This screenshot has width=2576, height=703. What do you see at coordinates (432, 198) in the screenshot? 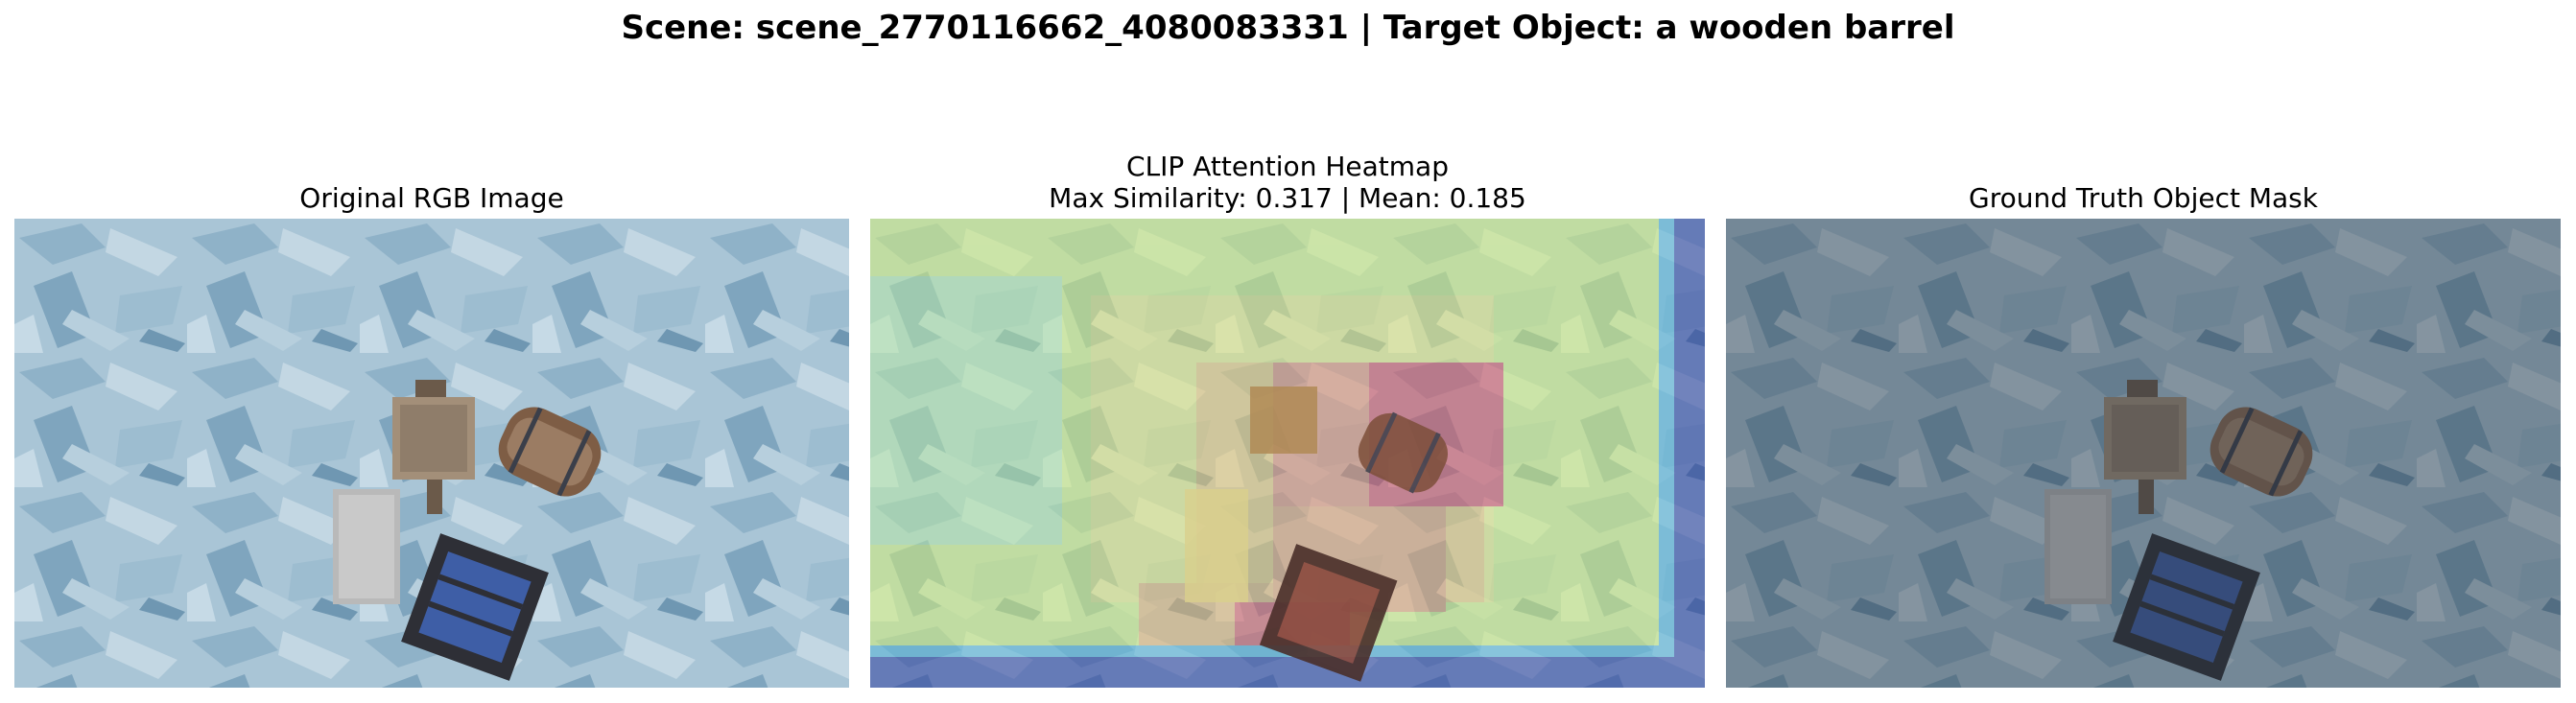
I see `panel-title-rgb: Original RGB Image` at bounding box center [432, 198].